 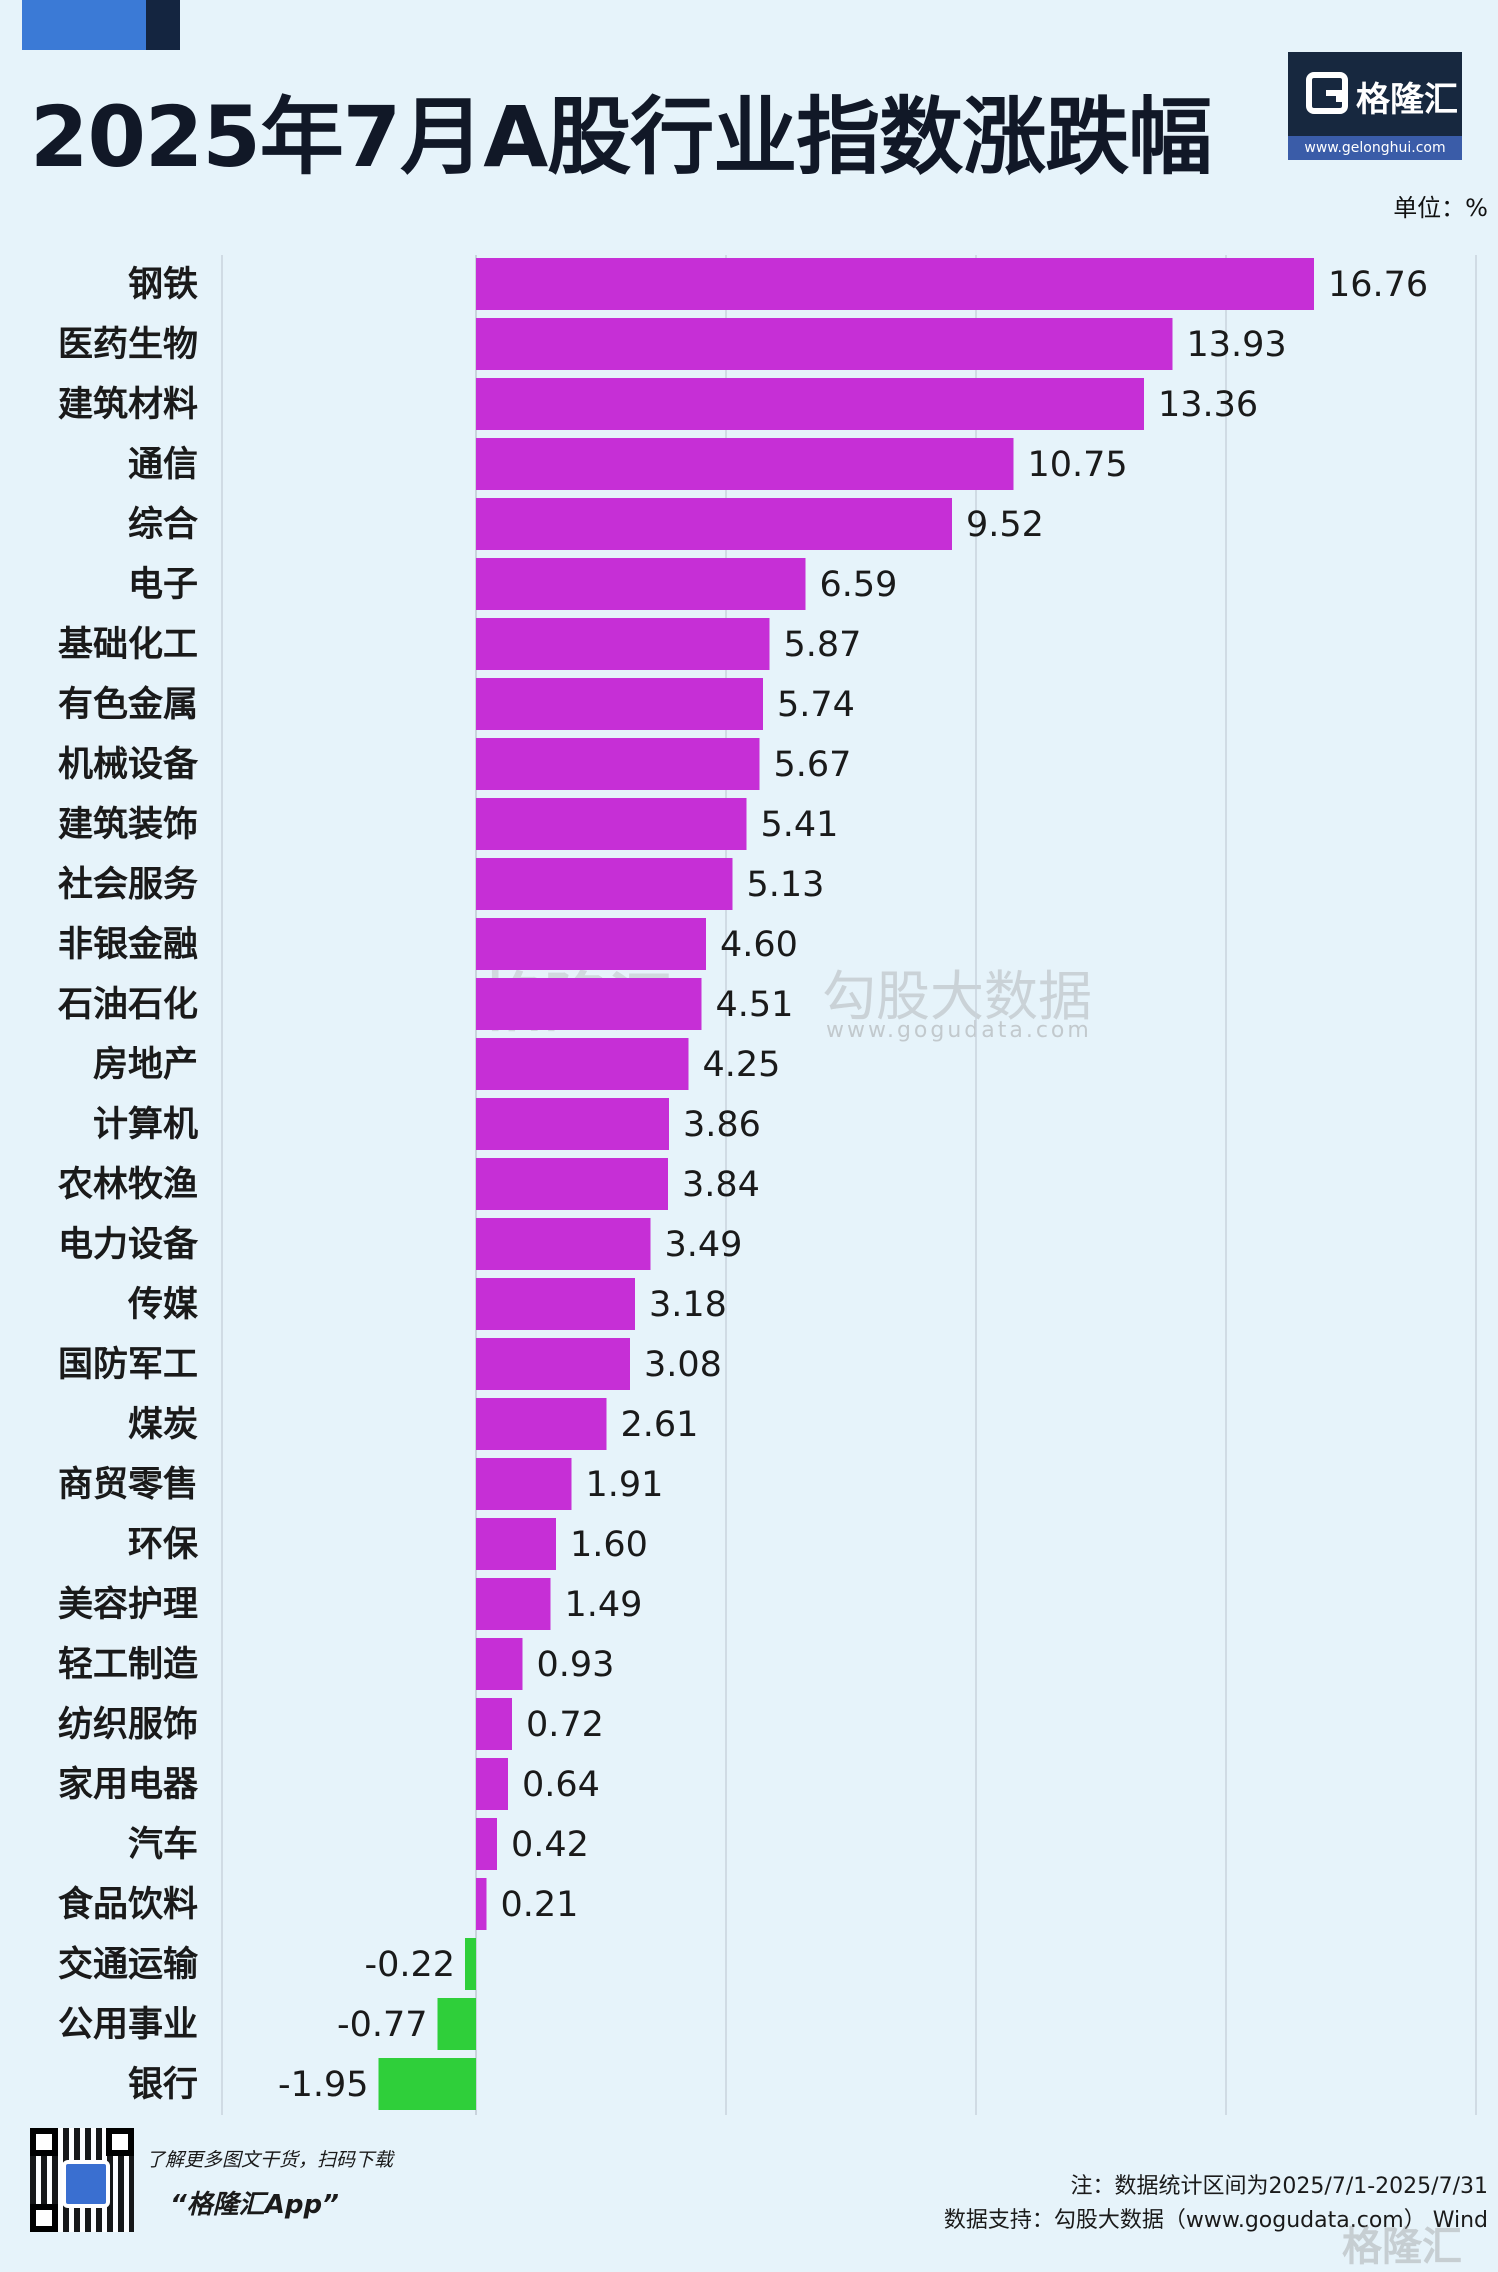 What do you see at coordinates (145, 1125) in the screenshot?
I see `category-label: 计算机` at bounding box center [145, 1125].